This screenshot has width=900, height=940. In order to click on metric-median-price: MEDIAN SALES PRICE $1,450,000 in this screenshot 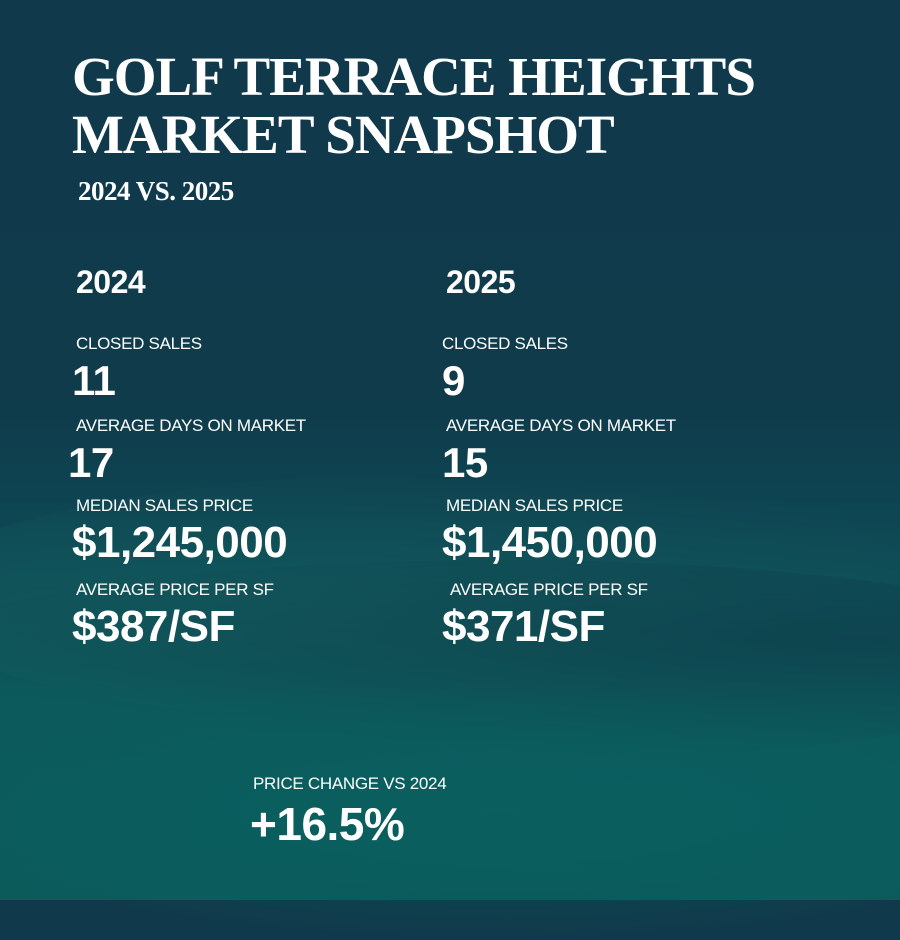, I will do `click(622, 536)`.